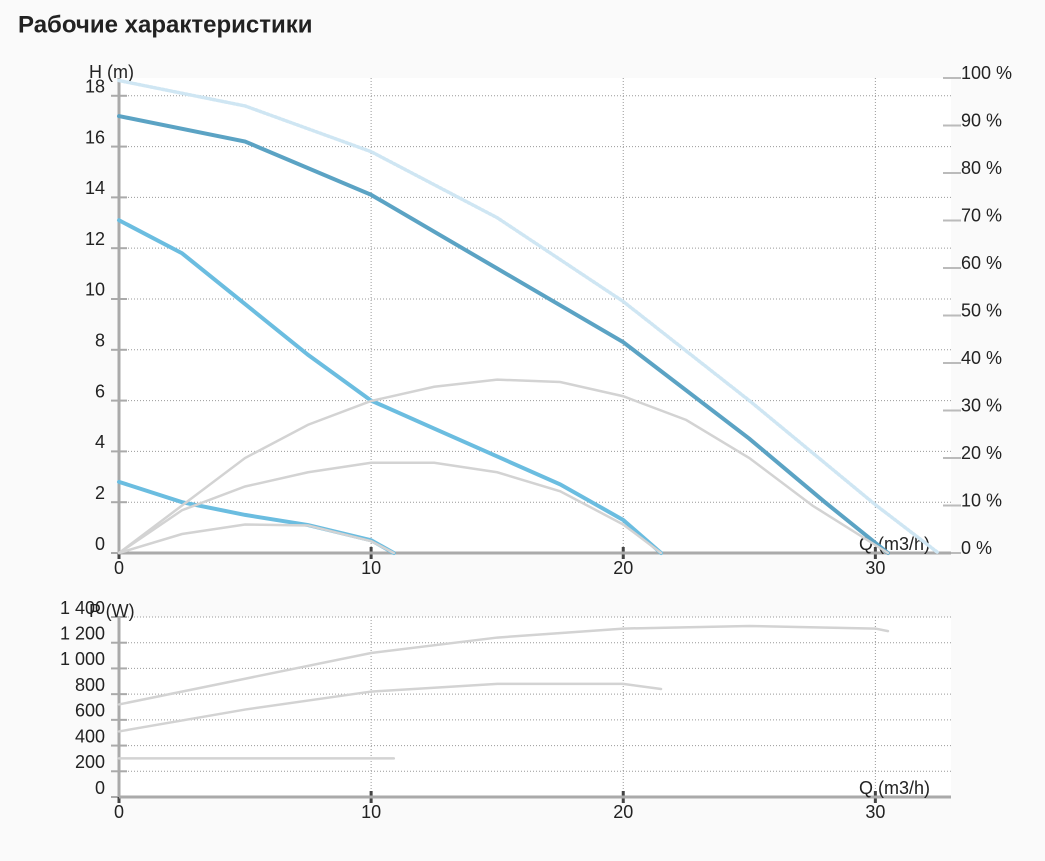 The width and height of the screenshot is (1045, 861). Describe the element at coordinates (986, 73) in the screenshot. I see `y2-tick-label: 100 %` at that location.